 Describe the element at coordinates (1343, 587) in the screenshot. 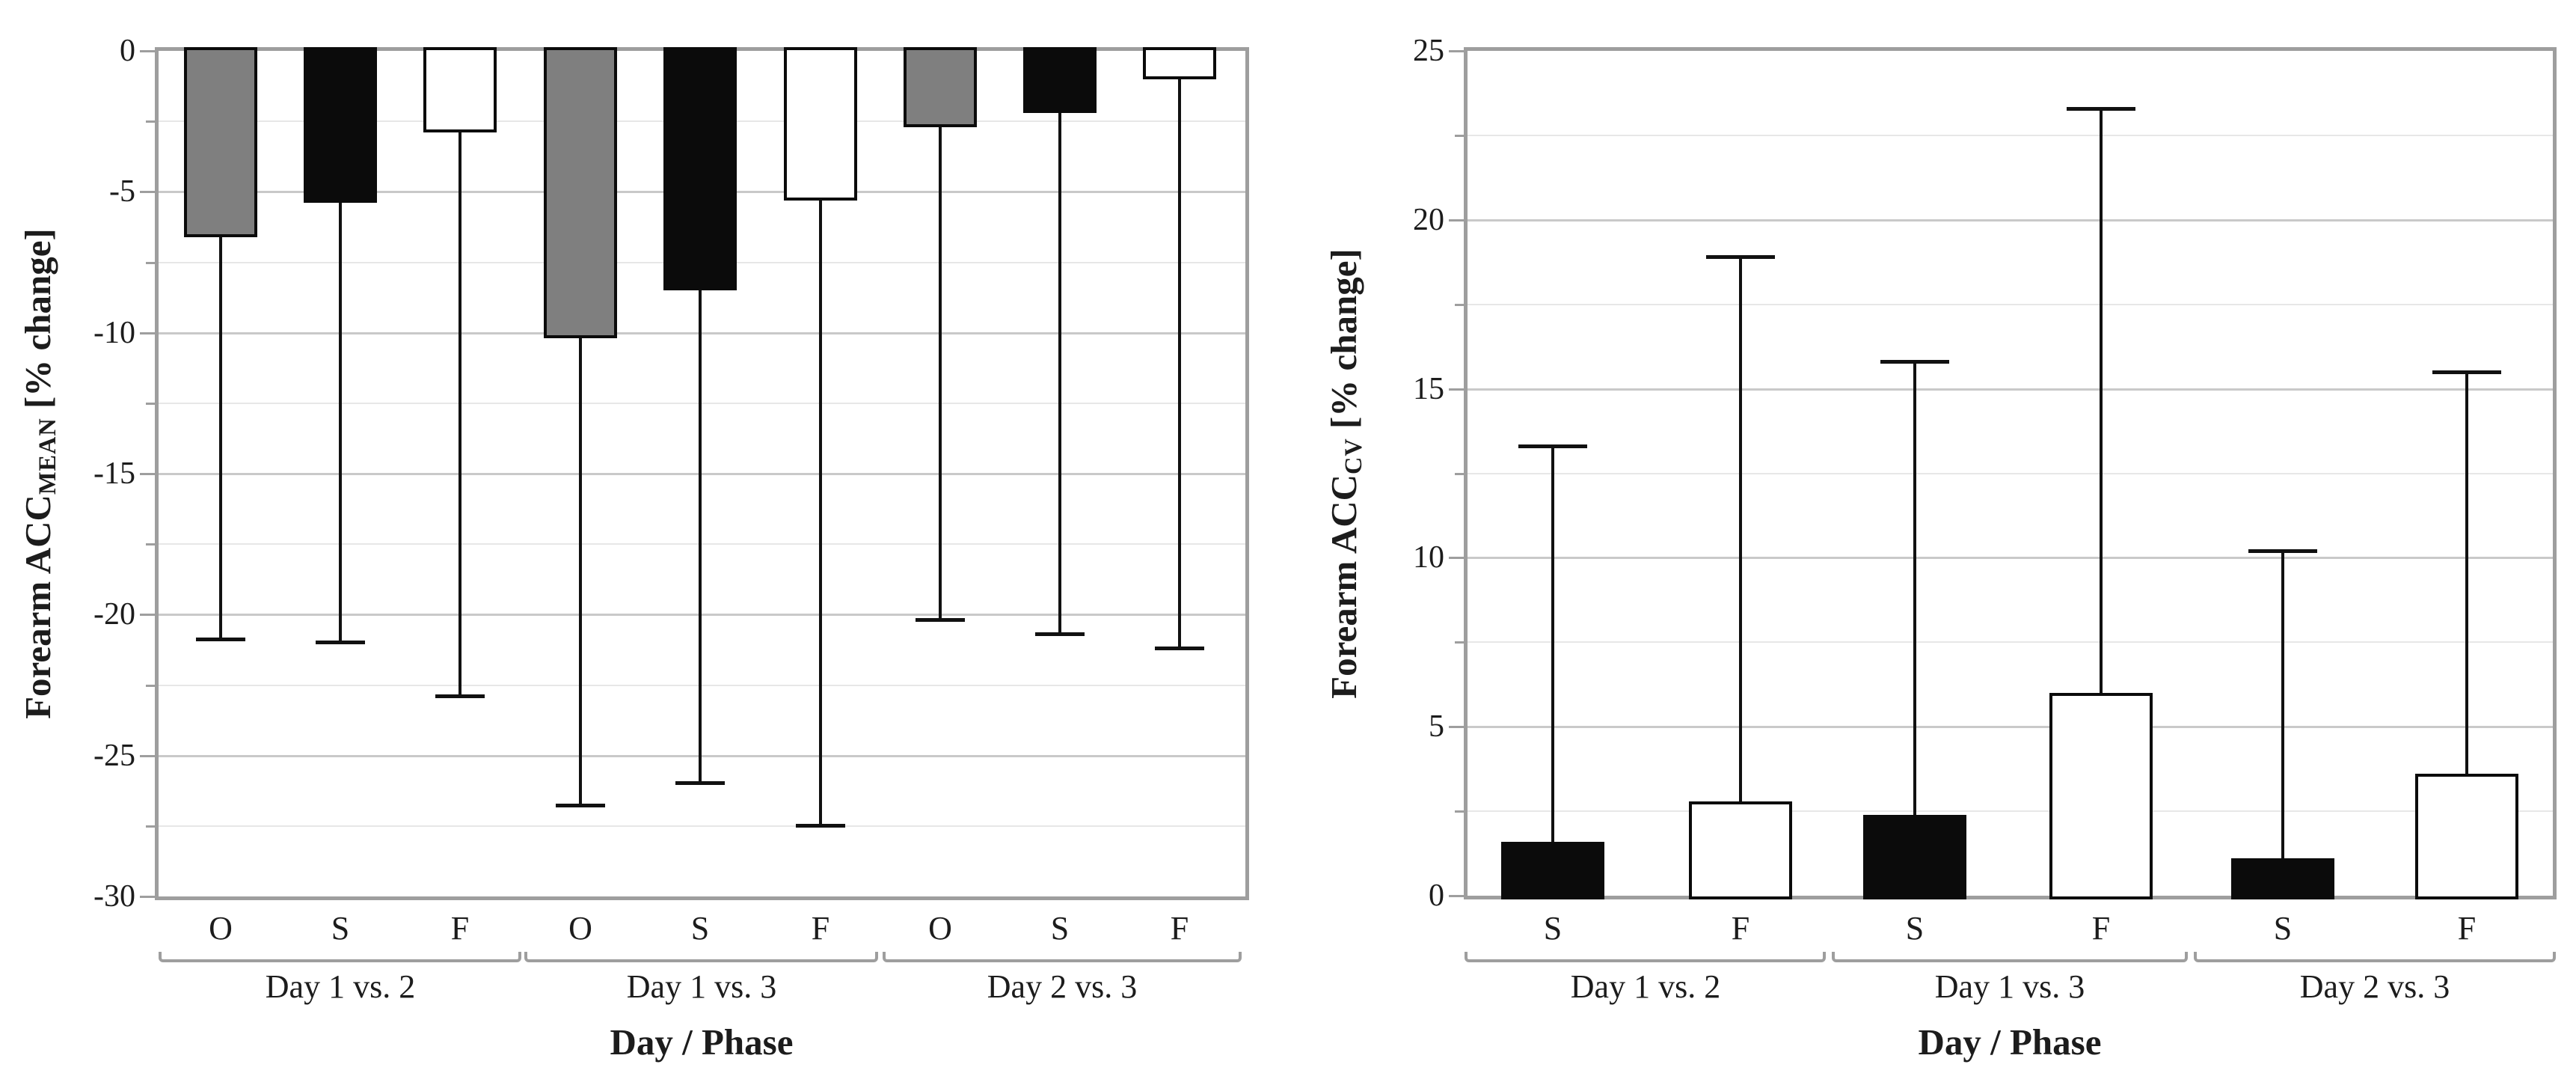

I see `y-axis-title-prefix: Forearm ACC` at that location.